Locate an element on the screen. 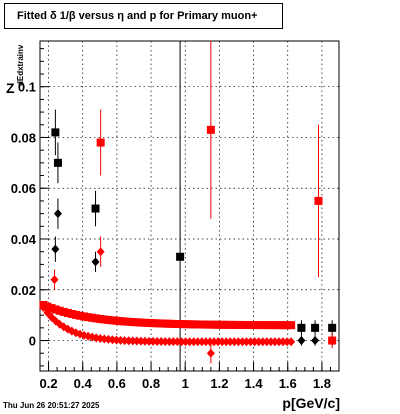 This screenshot has height=414, width=400. x-tick-label: 0.4 is located at coordinates (83, 383).